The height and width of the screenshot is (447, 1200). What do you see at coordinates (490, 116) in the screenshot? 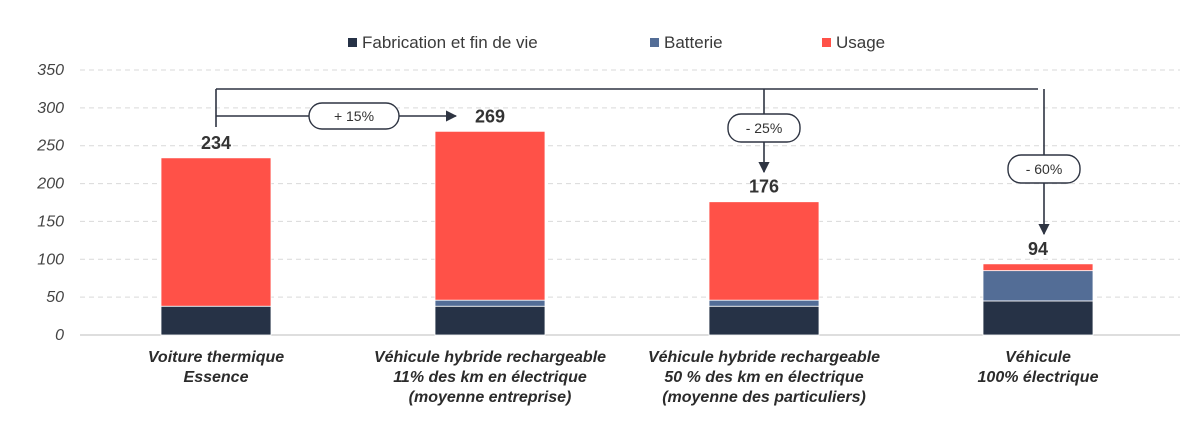
I see `bar-total-label: 269` at bounding box center [490, 116].